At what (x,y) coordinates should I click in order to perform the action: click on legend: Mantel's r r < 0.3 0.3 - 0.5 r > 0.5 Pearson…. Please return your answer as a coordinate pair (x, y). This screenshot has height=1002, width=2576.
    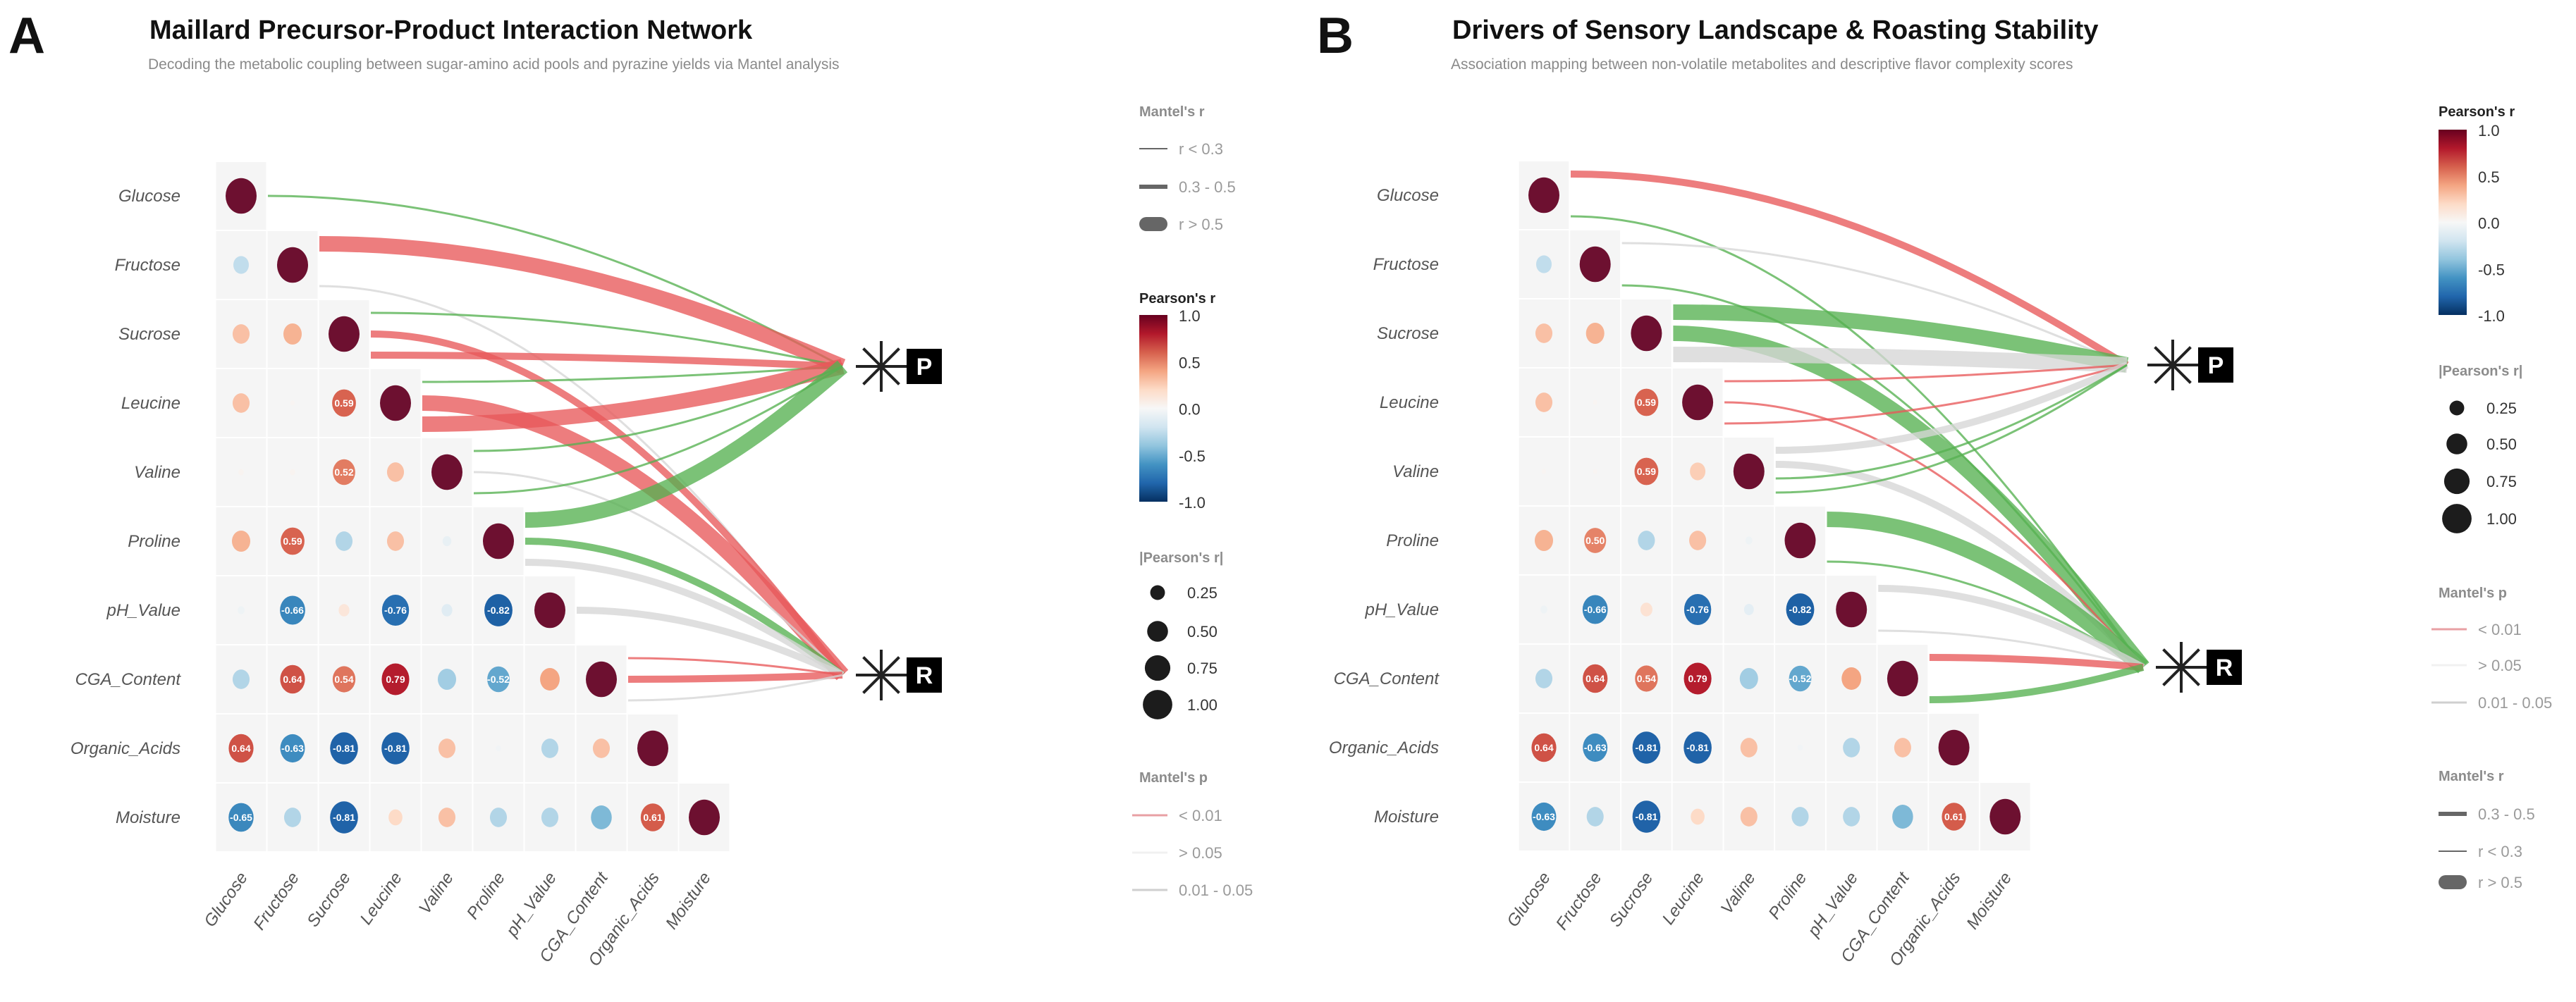
    Looking at the image, I should click on (1192, 501).